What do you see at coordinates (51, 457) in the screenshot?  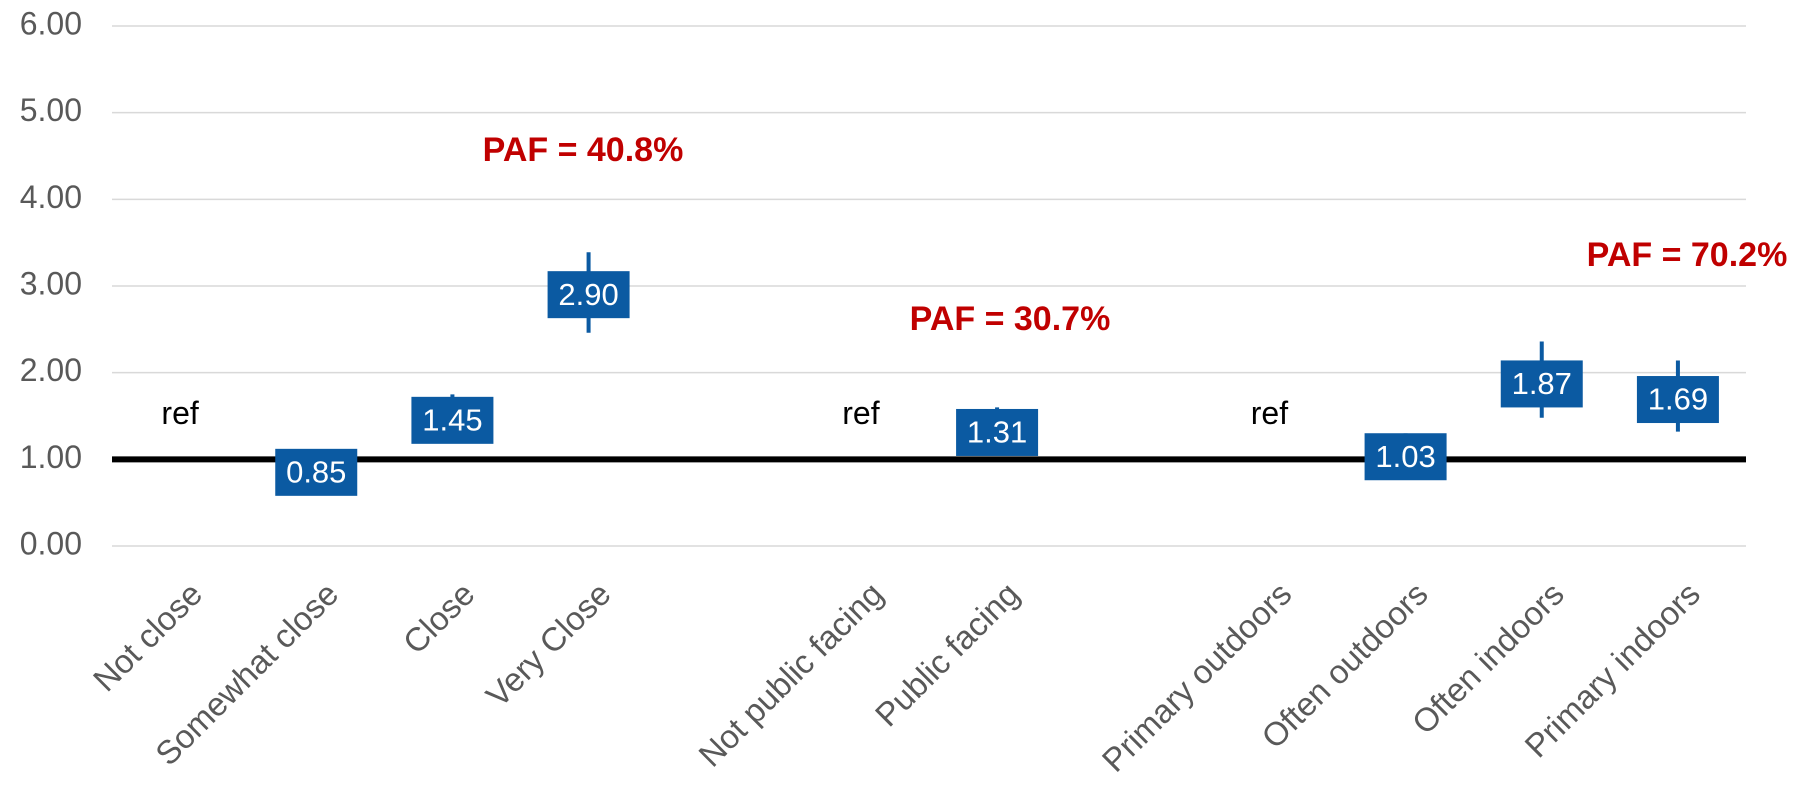 I see `y-tick-label: 1.00` at bounding box center [51, 457].